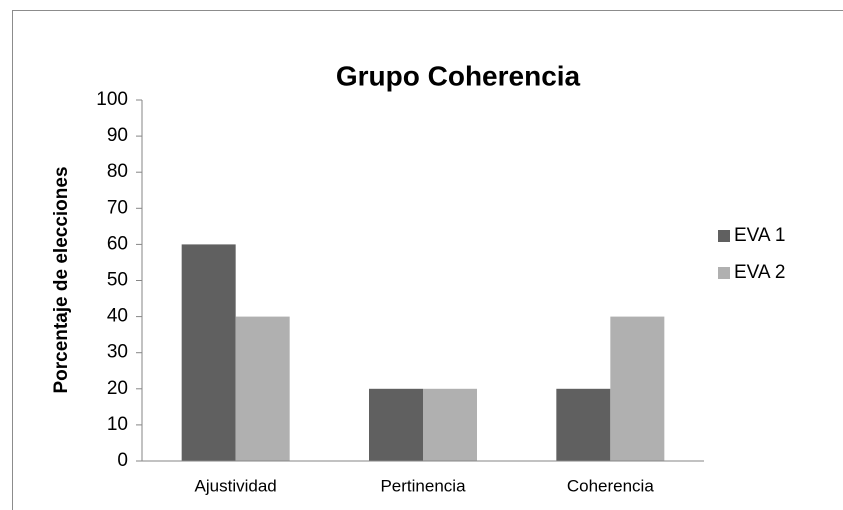 The height and width of the screenshot is (510, 843). I want to click on y-tick-label: 80, so click(117, 171).